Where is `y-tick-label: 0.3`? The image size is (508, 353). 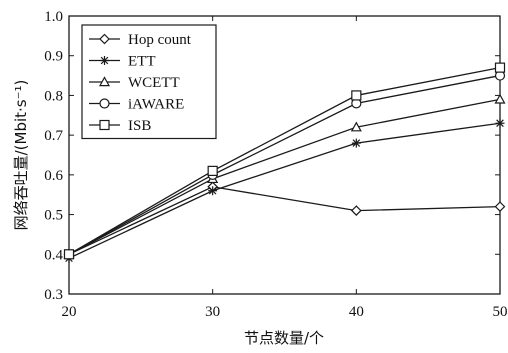
y-tick-label: 0.3 is located at coordinates (53, 295).